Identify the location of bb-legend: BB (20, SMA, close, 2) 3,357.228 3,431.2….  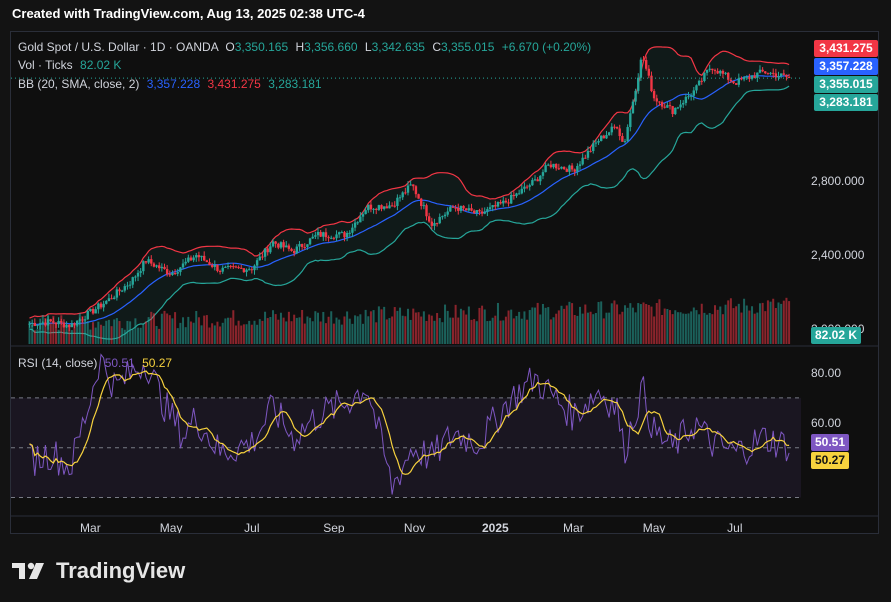
(170, 84).